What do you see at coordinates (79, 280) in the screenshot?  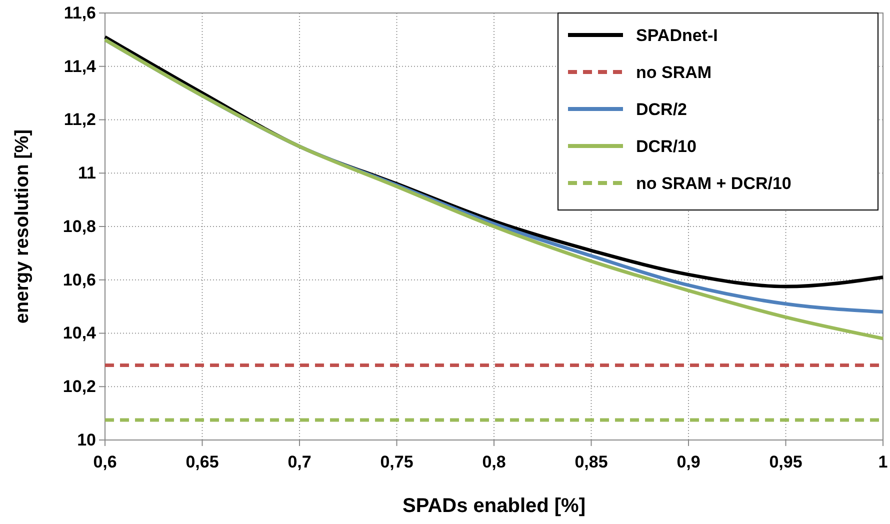 I see `y-tick-label: 10,6` at bounding box center [79, 280].